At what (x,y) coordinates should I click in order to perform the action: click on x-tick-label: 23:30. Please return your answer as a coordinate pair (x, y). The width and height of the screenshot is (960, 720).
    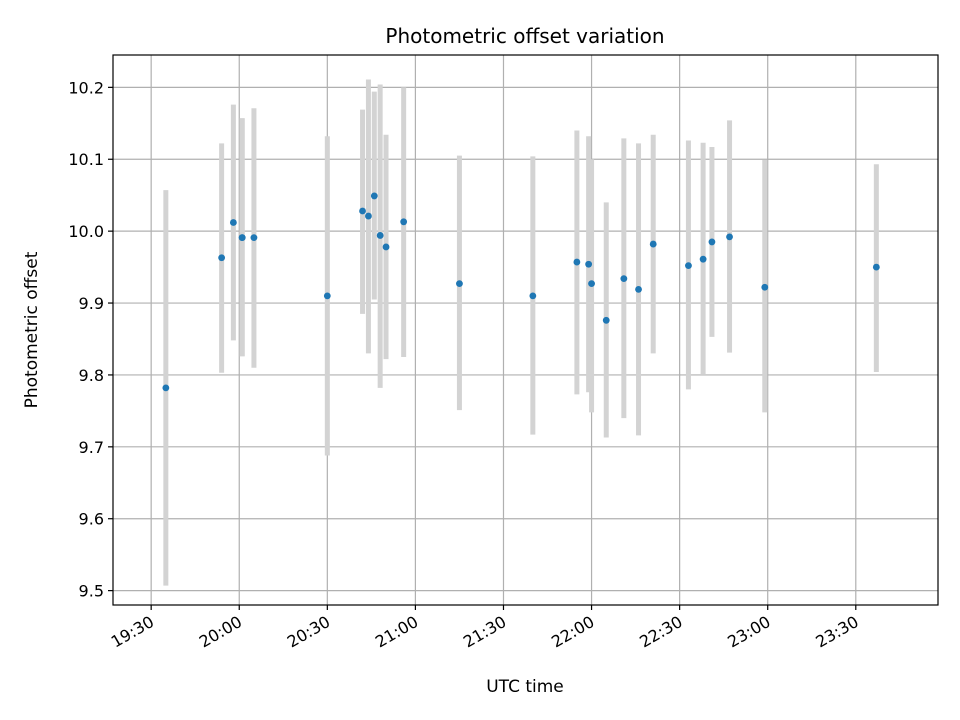
    Looking at the image, I should click on (836, 632).